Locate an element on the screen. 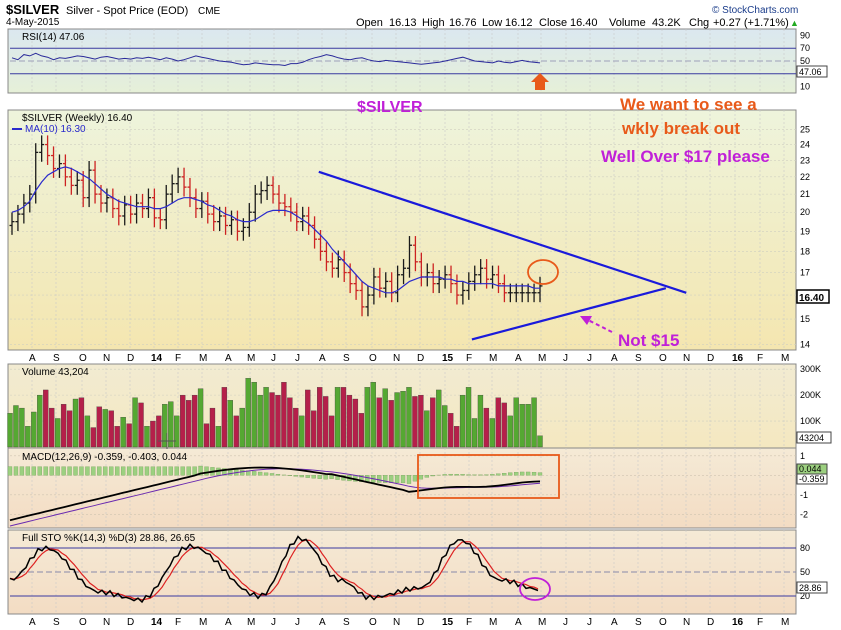 The height and width of the screenshot is (630, 841). sto-last-tag: 28.86 is located at coordinates (812, 587).